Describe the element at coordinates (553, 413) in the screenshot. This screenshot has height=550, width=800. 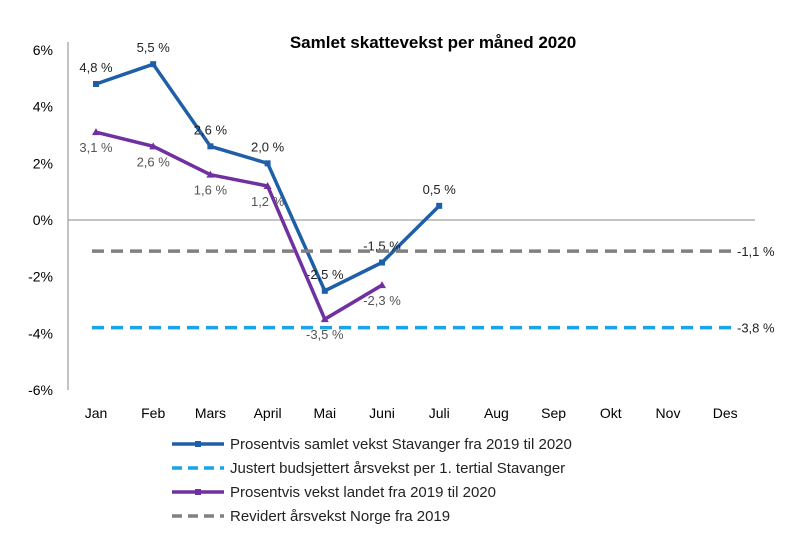
I see `x-tick-label: Sep` at that location.